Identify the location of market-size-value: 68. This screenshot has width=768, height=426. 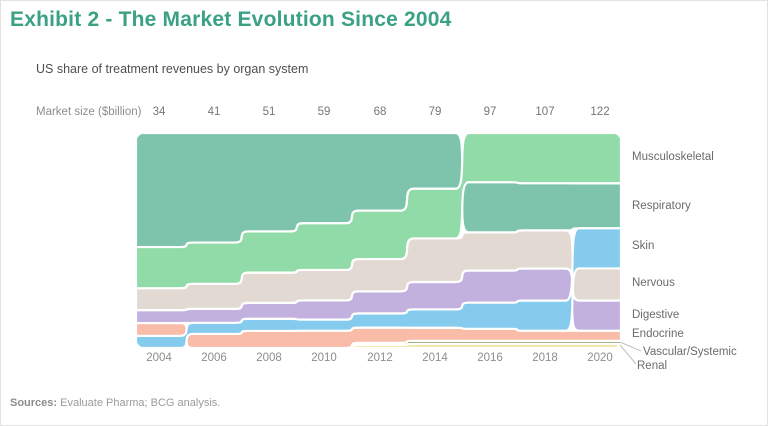
(380, 112).